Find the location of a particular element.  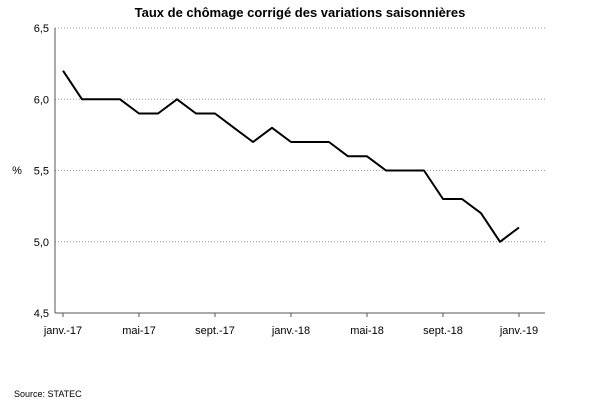

x-tick-label: janv.-18 is located at coordinates (290, 331).